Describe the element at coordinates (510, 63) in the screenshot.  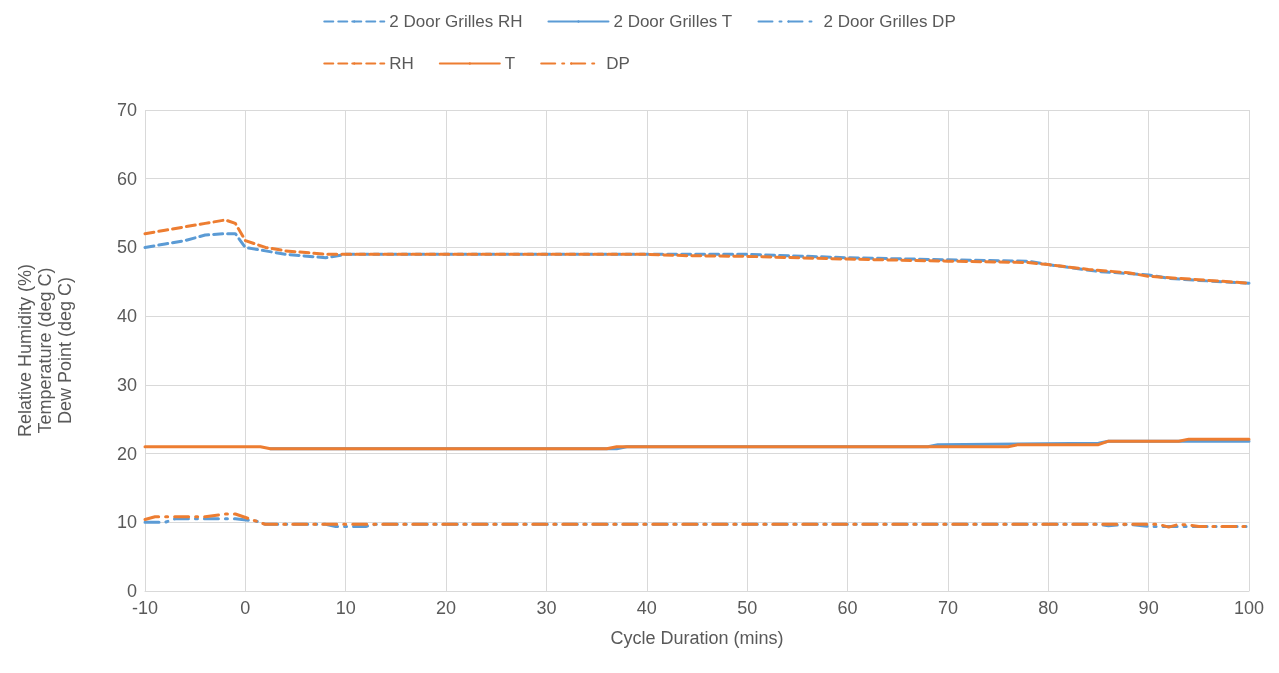
I see `legend-label: T` at that location.